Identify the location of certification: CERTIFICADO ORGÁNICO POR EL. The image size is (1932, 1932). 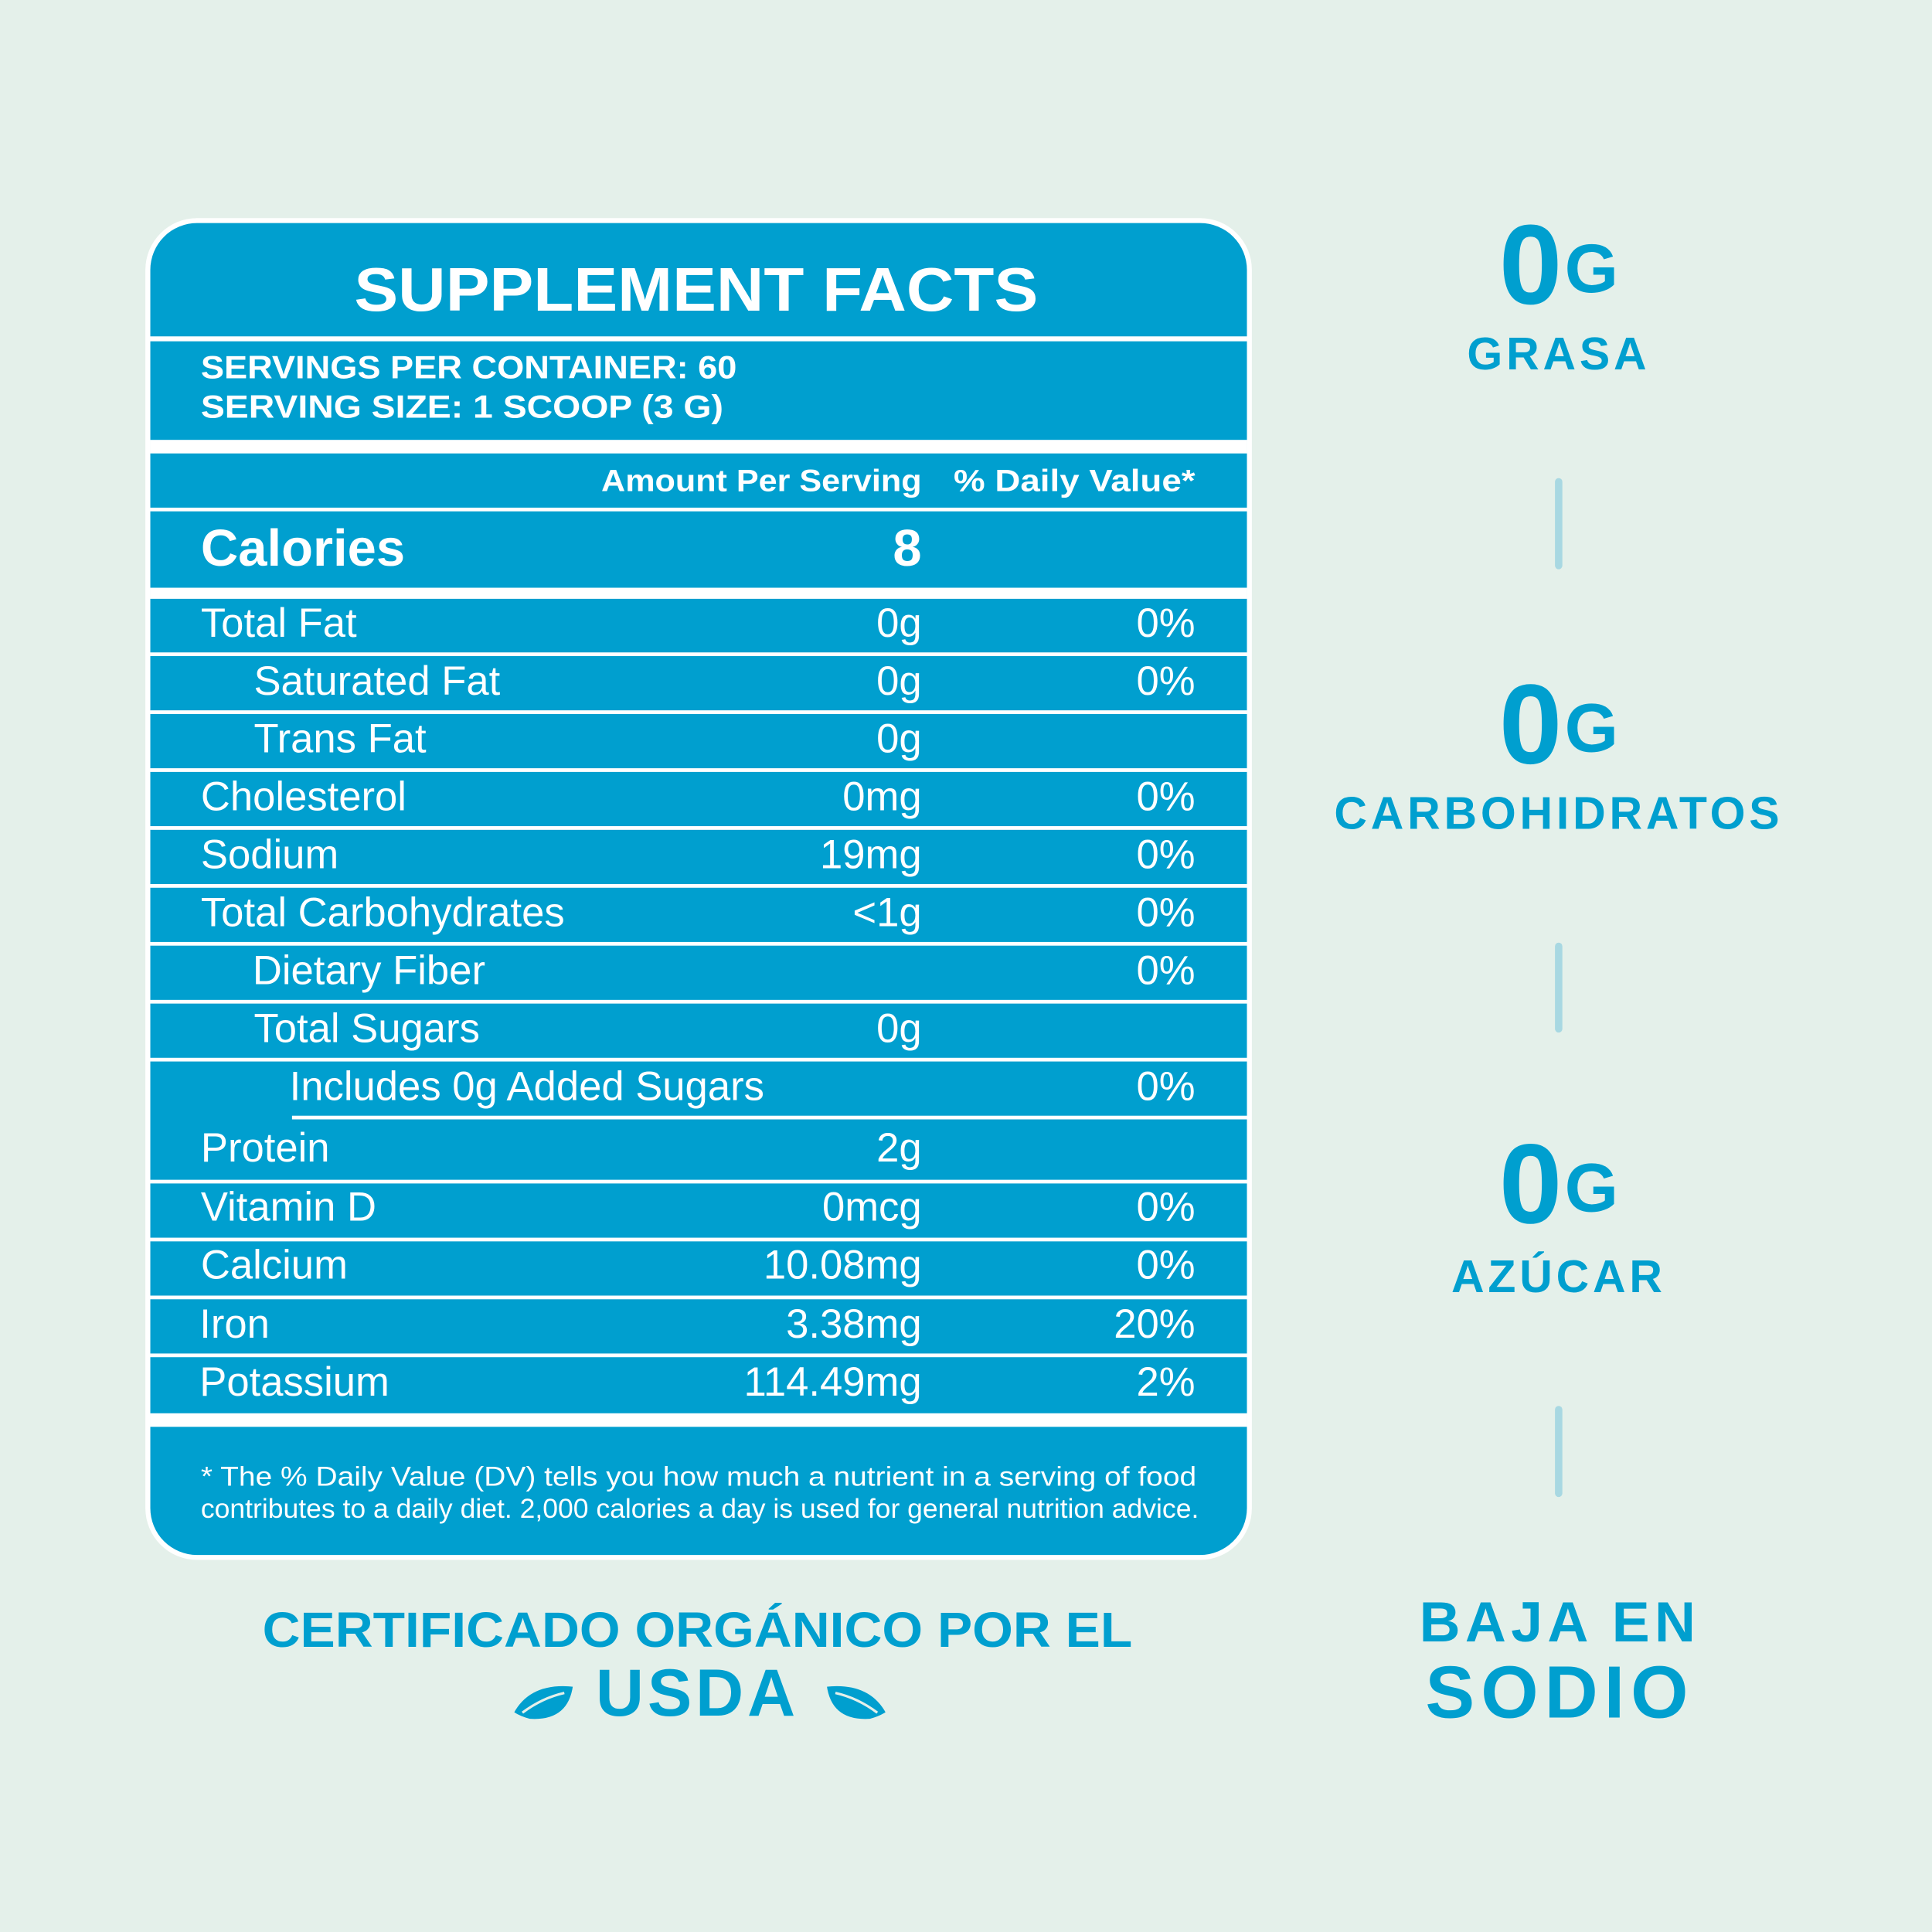
(698, 1630).